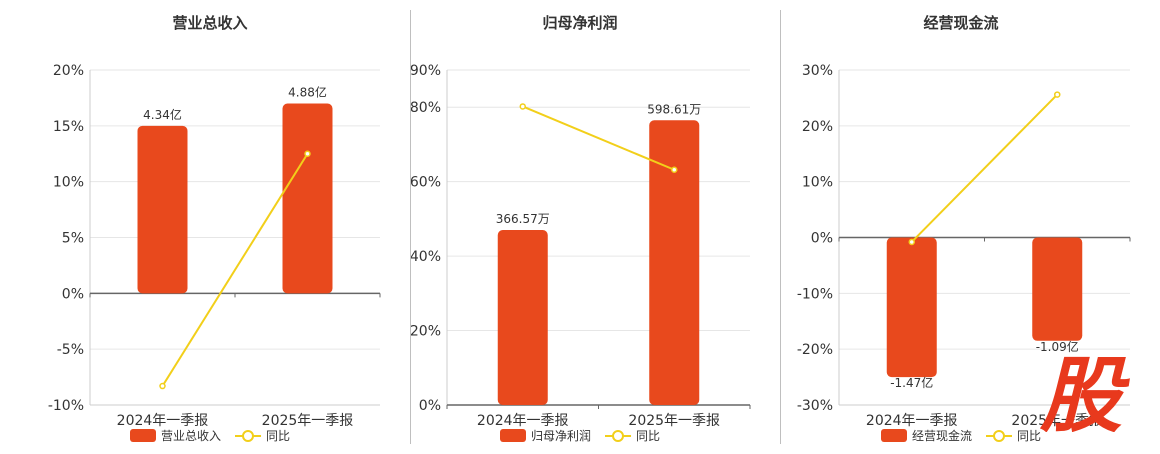 The width and height of the screenshot is (1160, 454). What do you see at coordinates (1085, 392) in the screenshot?
I see `watermark-text: 股` at bounding box center [1085, 392].